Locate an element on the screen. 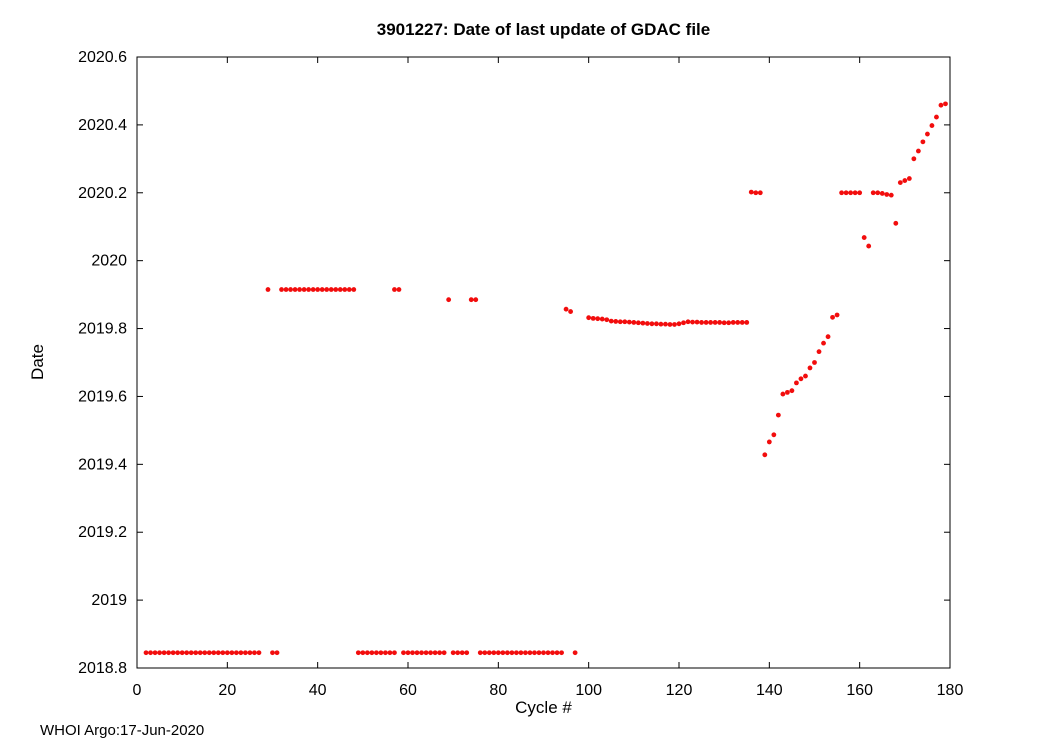 The width and height of the screenshot is (1050, 750). y-tick-label: 2020 is located at coordinates (109, 261).